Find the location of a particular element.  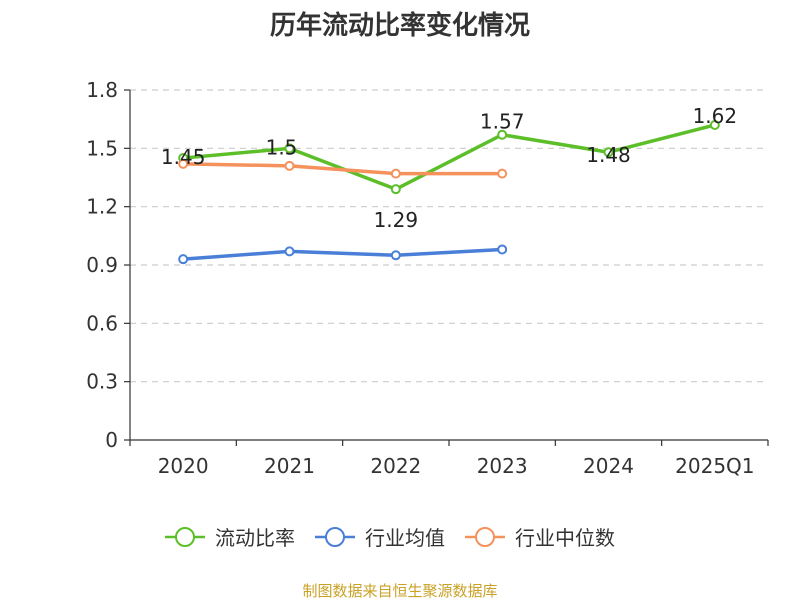

y-tick-label: 1.5 is located at coordinates (102, 148).